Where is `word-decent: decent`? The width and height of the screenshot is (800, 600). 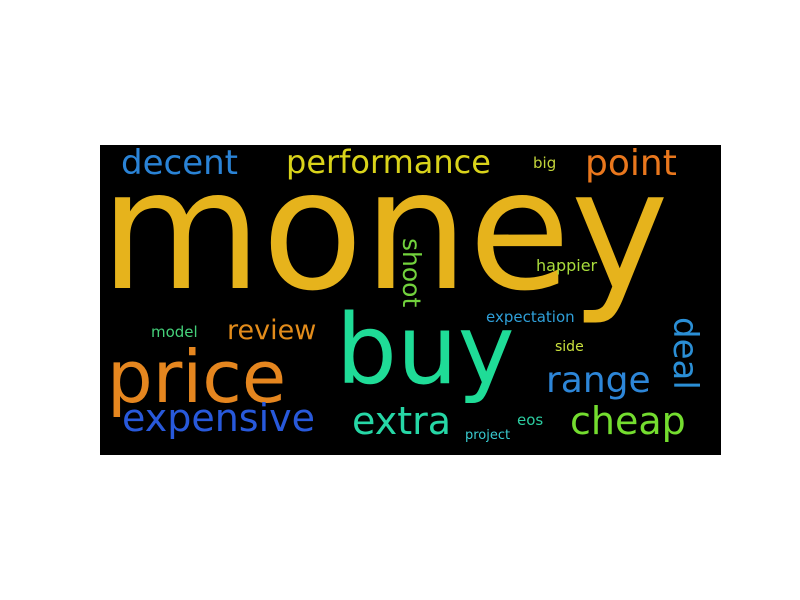
word-decent: decent is located at coordinates (179, 164).